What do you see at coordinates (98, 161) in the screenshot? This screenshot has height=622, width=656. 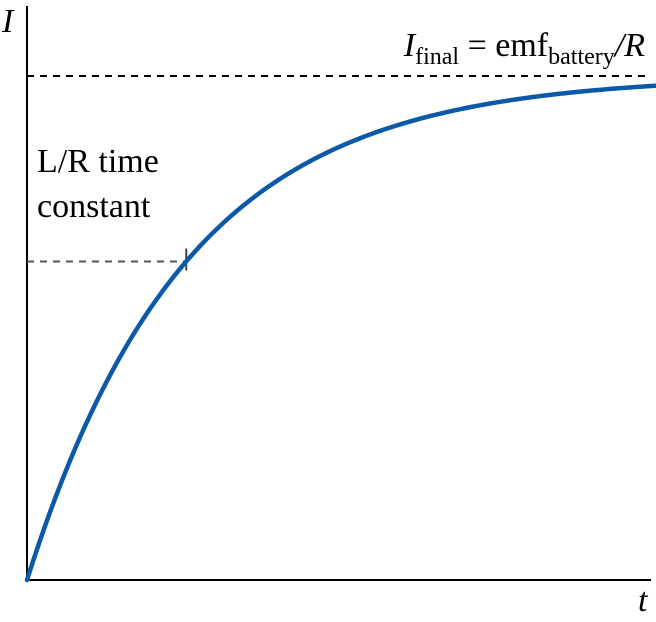 I see `time-constant-label-line1: L/R time` at bounding box center [98, 161].